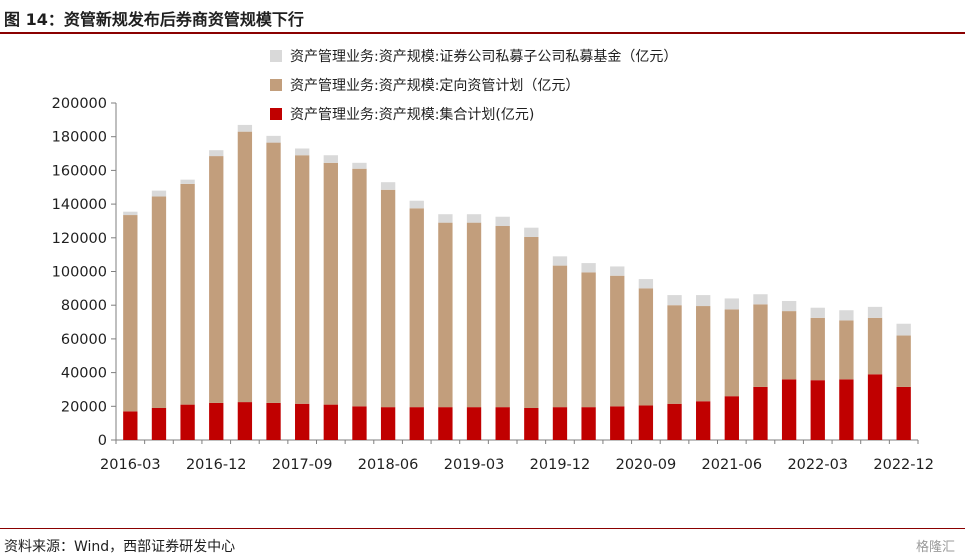 The width and height of the screenshot is (965, 559). What do you see at coordinates (154, 19) in the screenshot?
I see `figure-title: 图 14：资管新规发布后券商资管规模下行` at bounding box center [154, 19].